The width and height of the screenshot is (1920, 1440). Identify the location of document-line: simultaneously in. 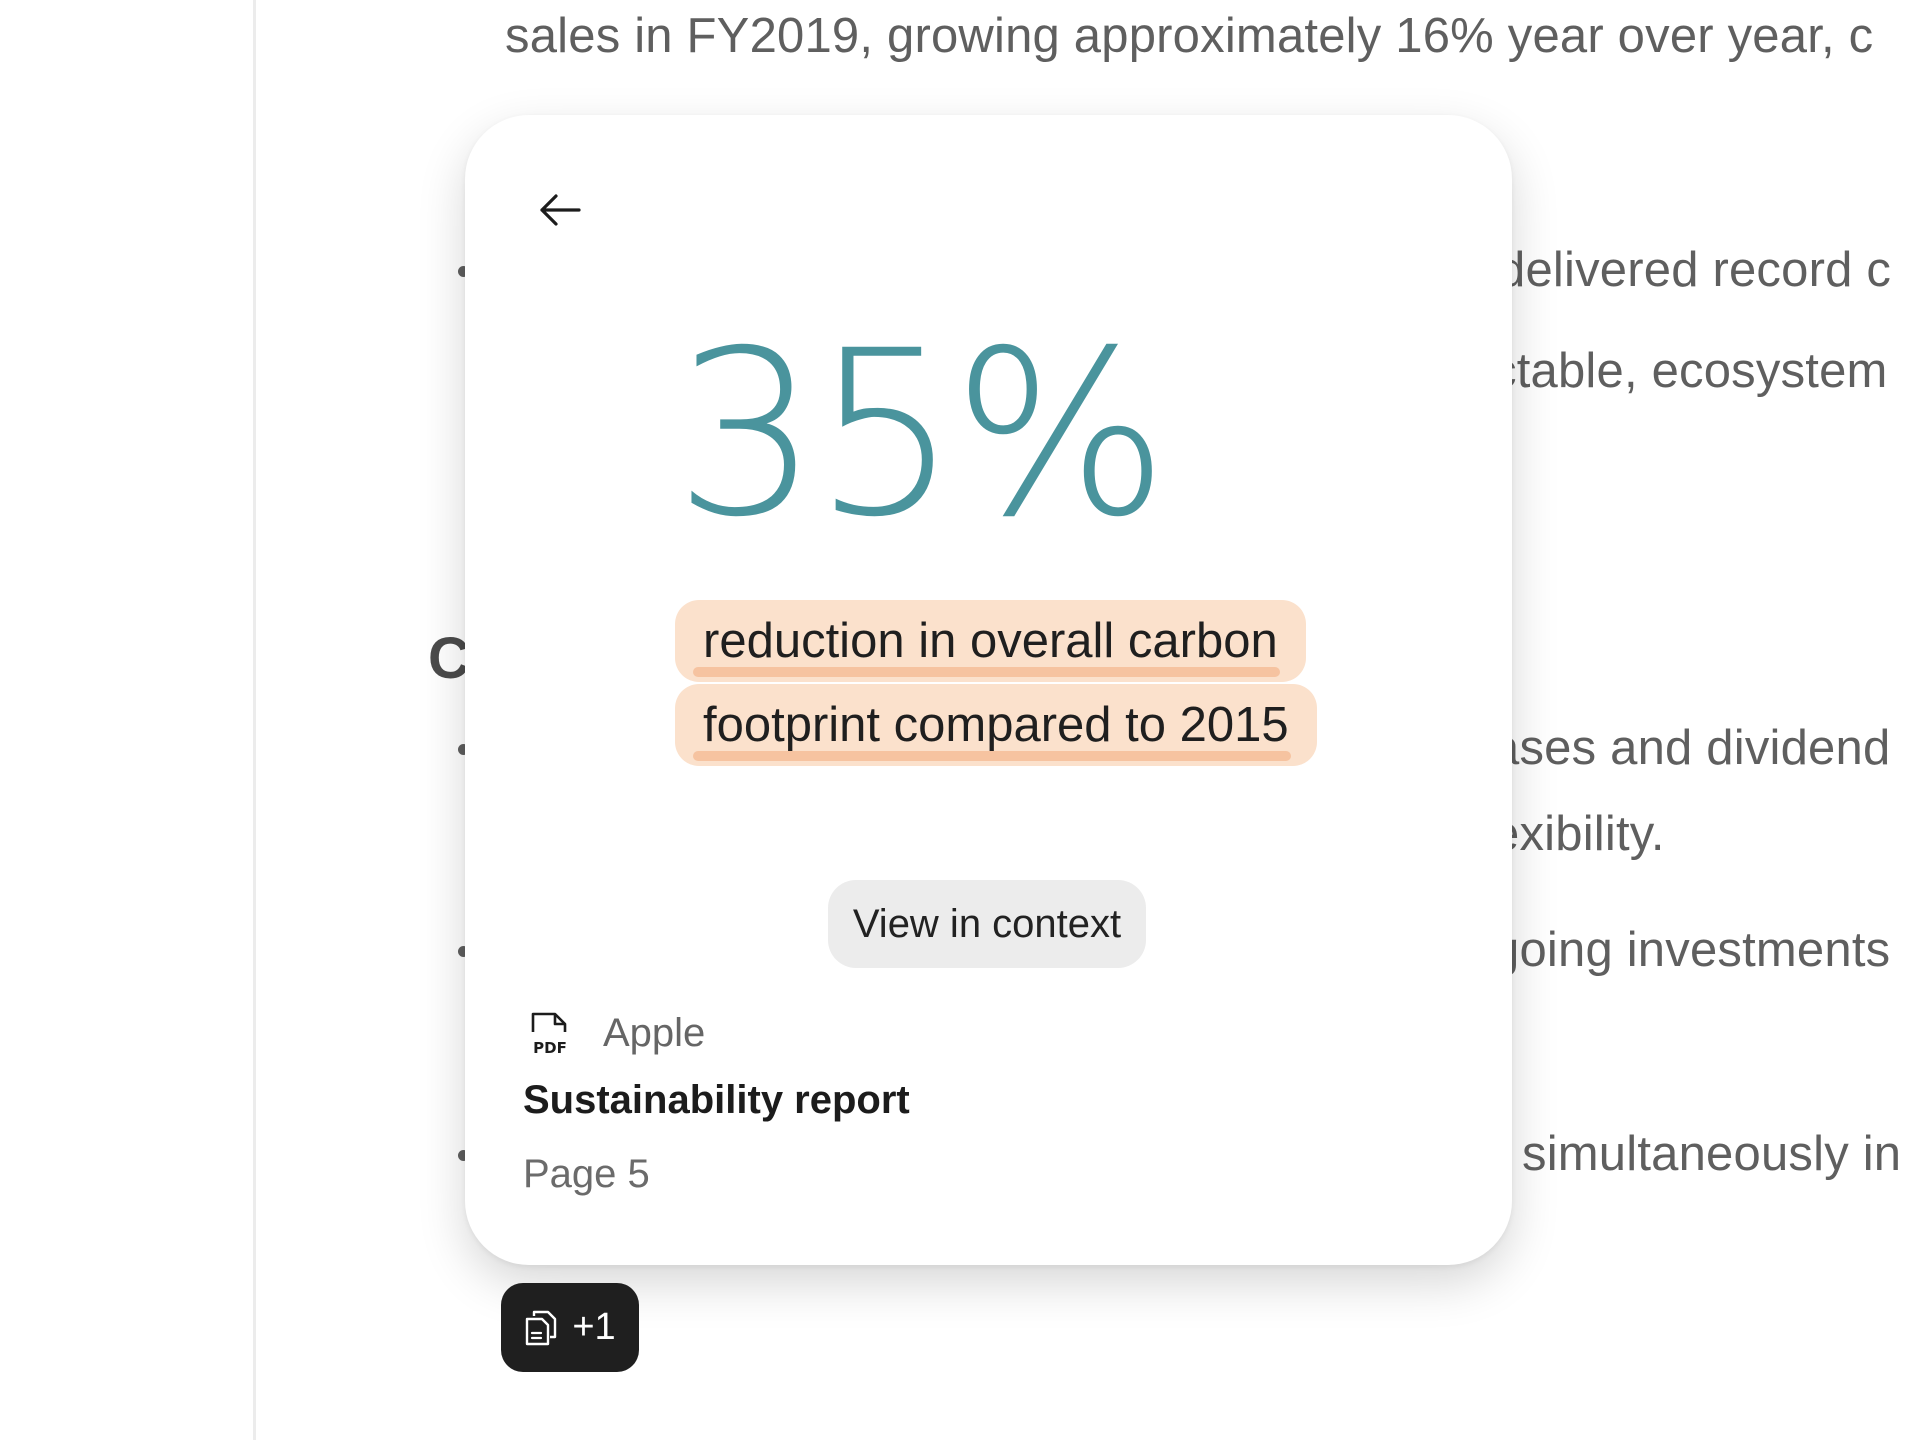
(1712, 1154).